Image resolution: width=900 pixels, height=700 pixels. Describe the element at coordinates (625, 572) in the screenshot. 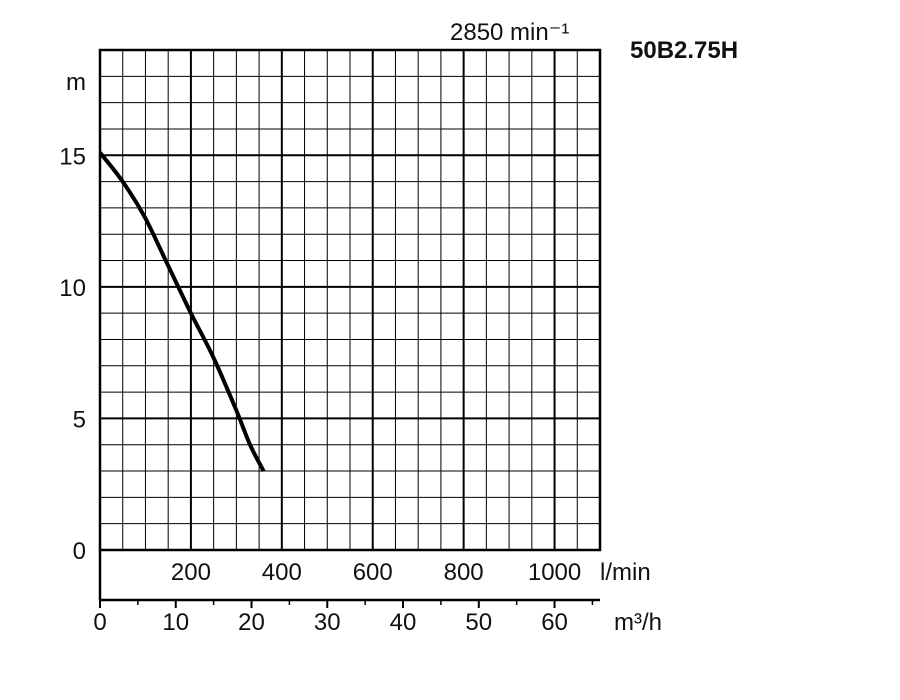

I see `x-lmin-unit: l/min` at that location.